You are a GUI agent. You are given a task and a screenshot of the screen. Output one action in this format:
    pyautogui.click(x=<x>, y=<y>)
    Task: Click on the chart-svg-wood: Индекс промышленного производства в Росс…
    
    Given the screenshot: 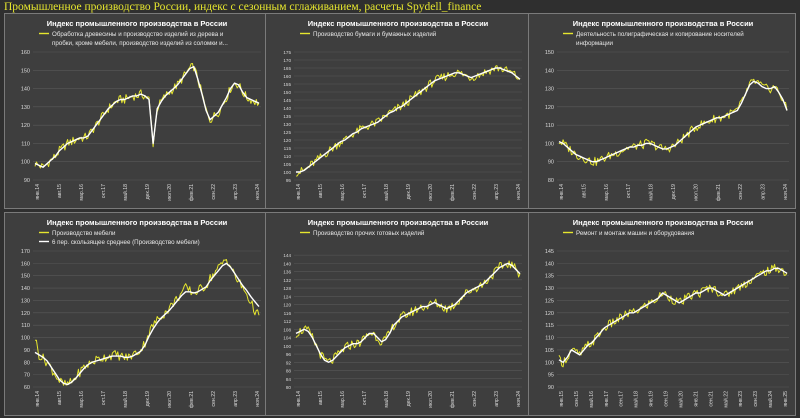 What is the action you would take?
    pyautogui.click(x=141, y=110)
    